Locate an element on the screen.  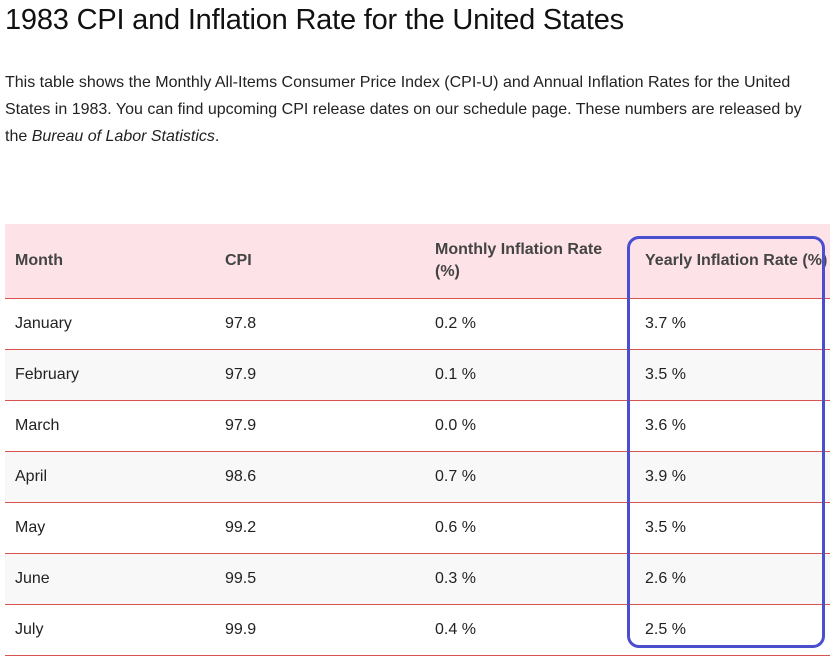
cell-month: April is located at coordinates (110, 477).